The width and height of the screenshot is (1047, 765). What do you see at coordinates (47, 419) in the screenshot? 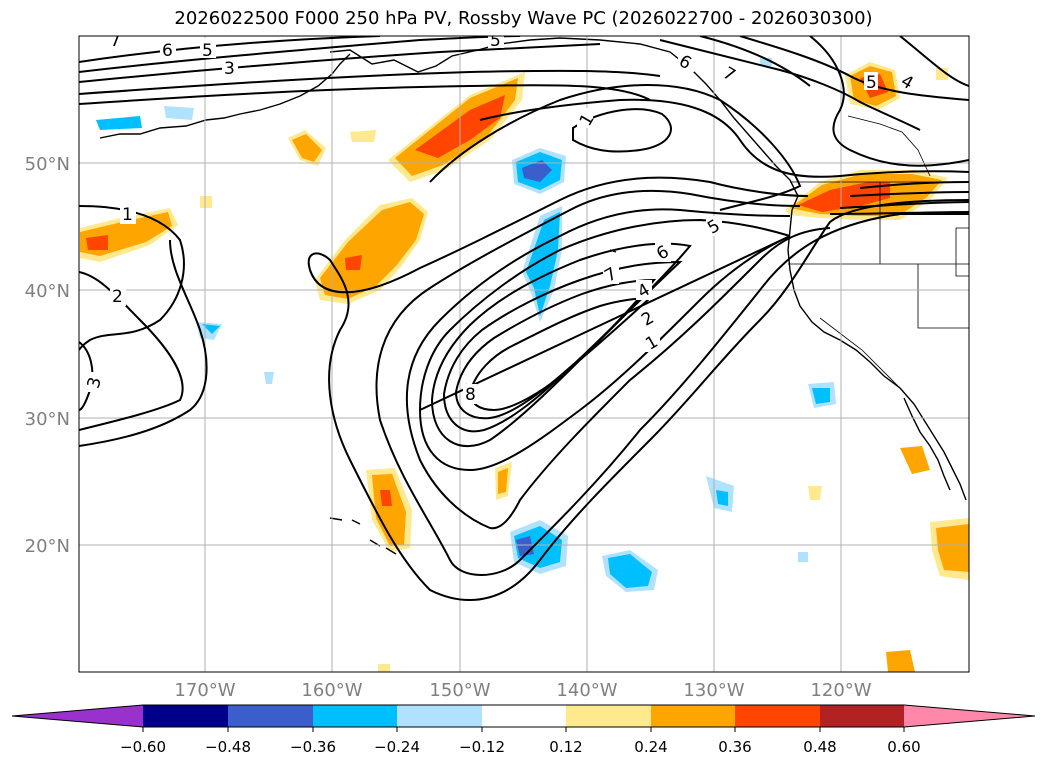
I see `lat-label: 30°N` at bounding box center [47, 419].